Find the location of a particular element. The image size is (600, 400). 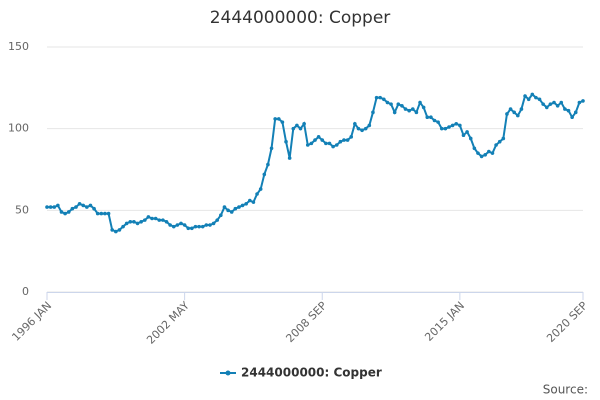

x-tick-label: 2008 SEP is located at coordinates (306, 322).